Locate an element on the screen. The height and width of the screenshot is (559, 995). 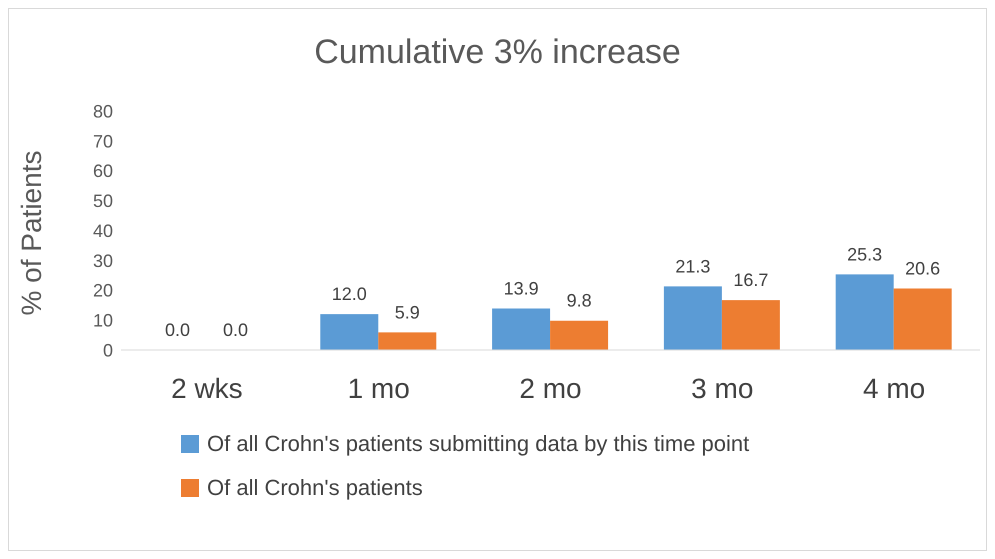
data-label: 5.9 is located at coordinates (407, 312).